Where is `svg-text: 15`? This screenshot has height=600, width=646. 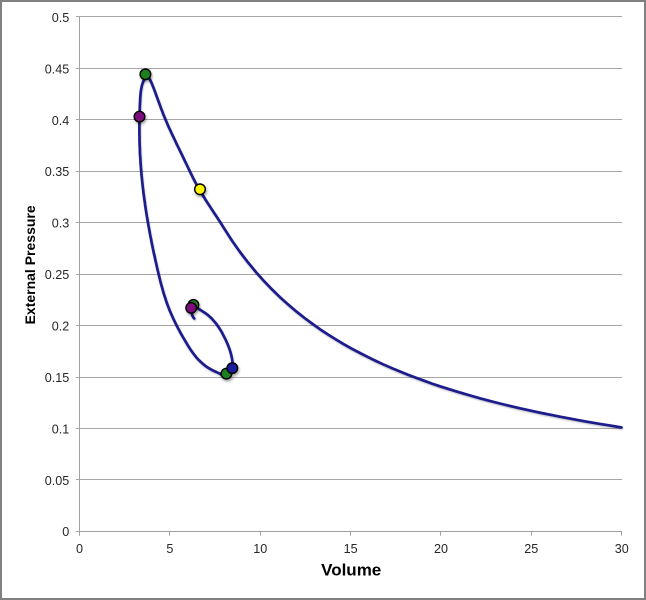
svg-text: 15 is located at coordinates (351, 549).